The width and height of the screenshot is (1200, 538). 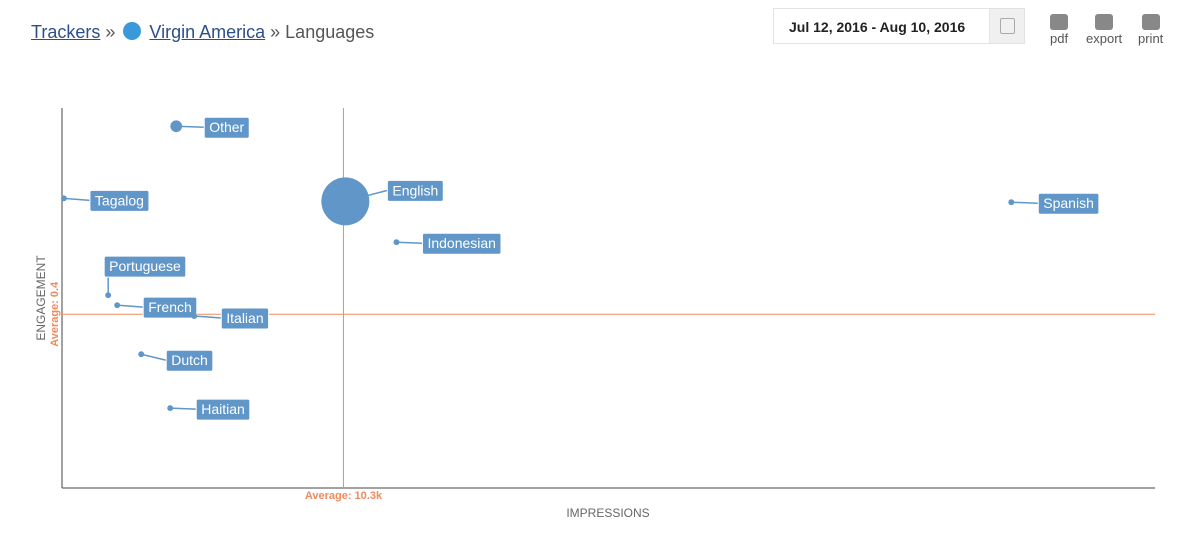 I want to click on point-label-text: Haitian, so click(x=223, y=409).